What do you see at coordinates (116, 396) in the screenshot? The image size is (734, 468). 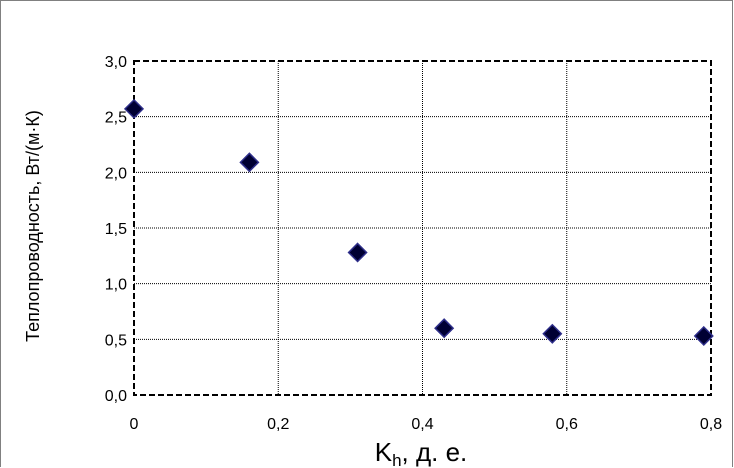 I see `y-tick-label: 0,0` at bounding box center [116, 396].